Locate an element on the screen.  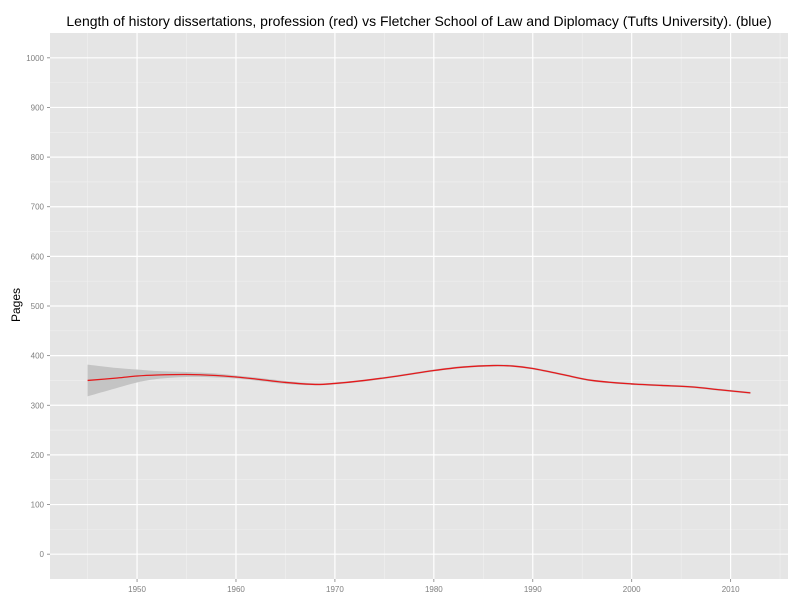
y-tick-label: 800 is located at coordinates (38, 157).